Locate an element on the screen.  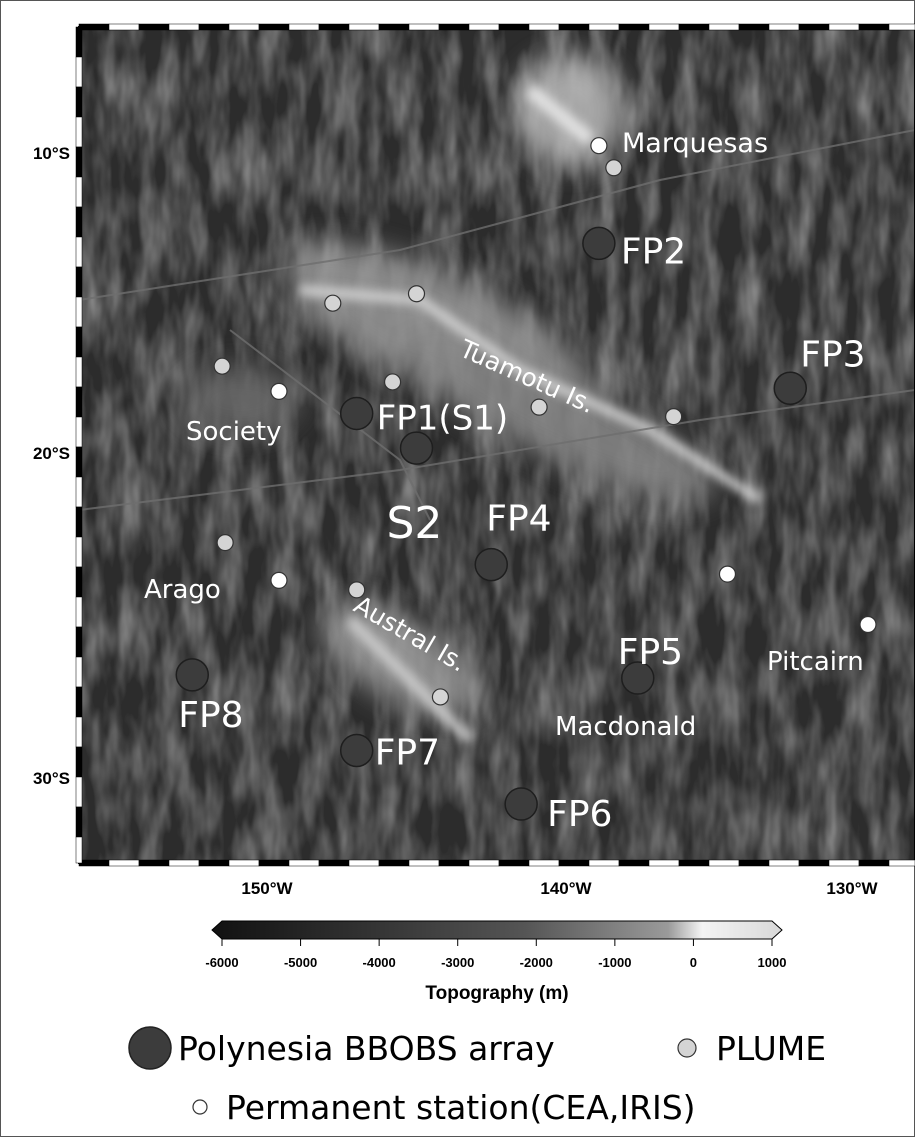
lon-label-140w: 140°W is located at coordinates (566, 888).